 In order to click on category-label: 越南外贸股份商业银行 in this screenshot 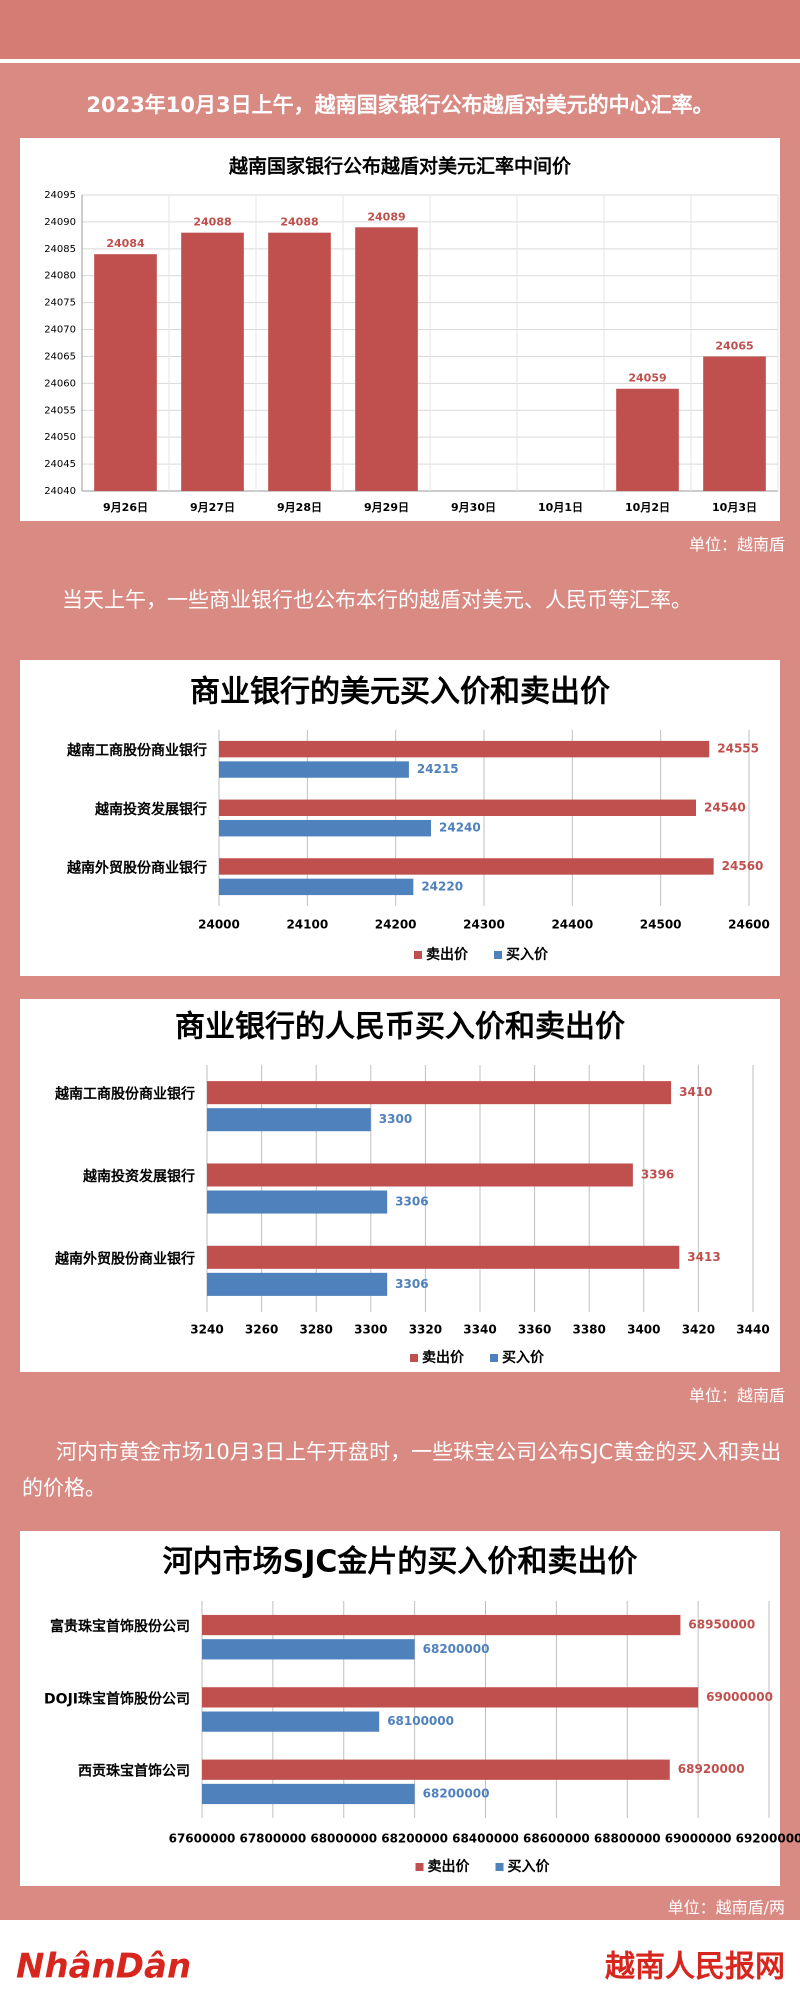, I will do `click(136, 867)`.